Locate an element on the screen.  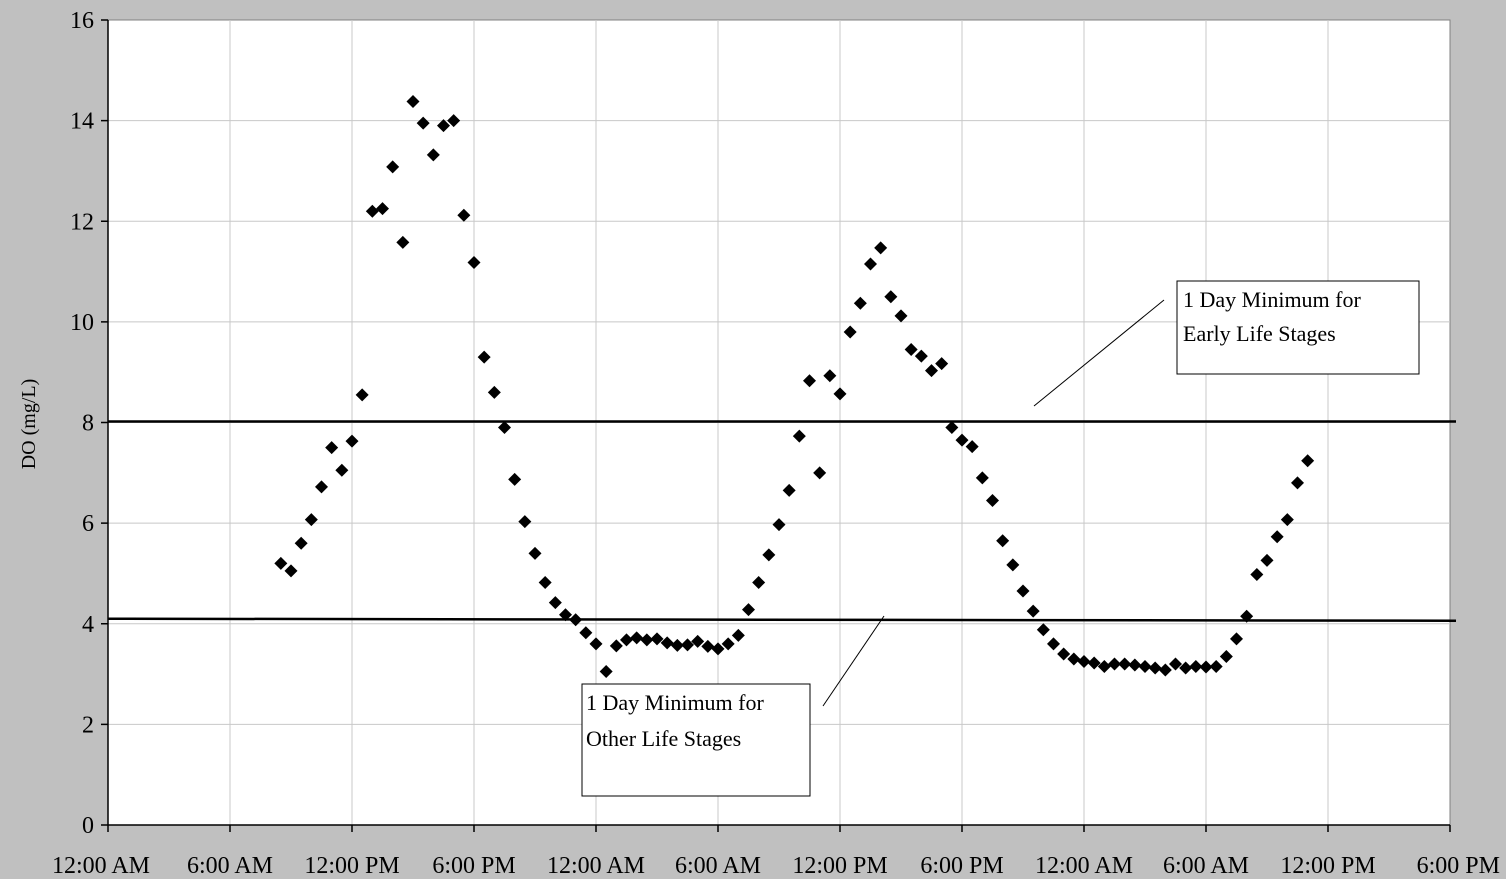
y-tick-label: 0 is located at coordinates (88, 826).